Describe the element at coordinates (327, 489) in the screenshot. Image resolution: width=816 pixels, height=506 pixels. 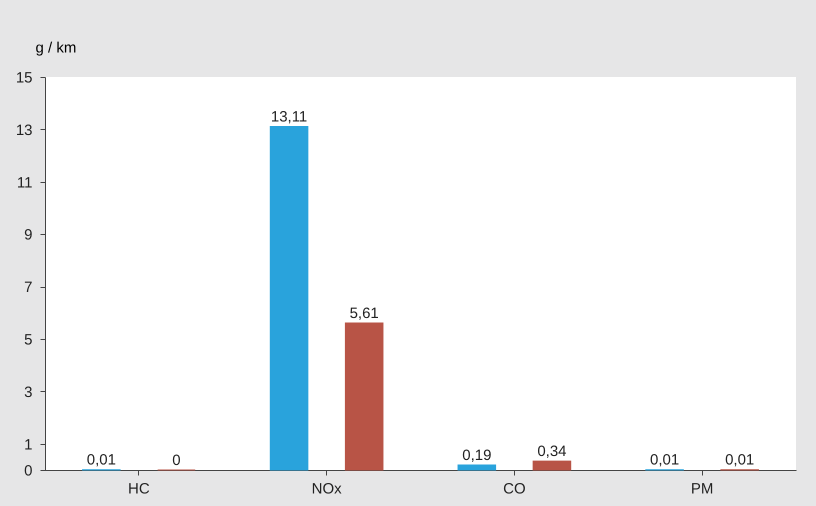
I see `x-tick-label: NOx` at that location.